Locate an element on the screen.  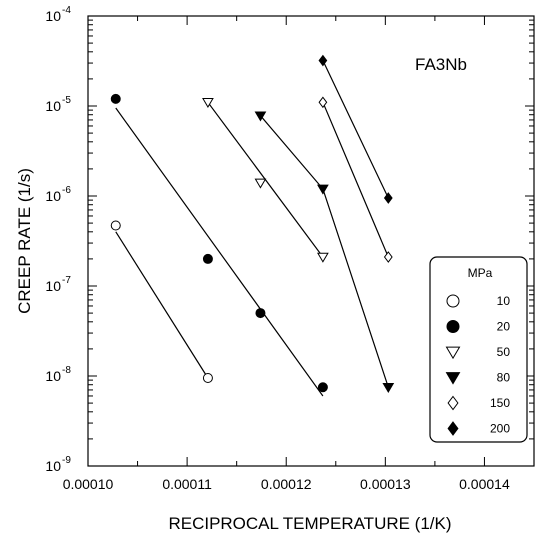
fit-line-150-mpa is located at coordinates (355, 180).